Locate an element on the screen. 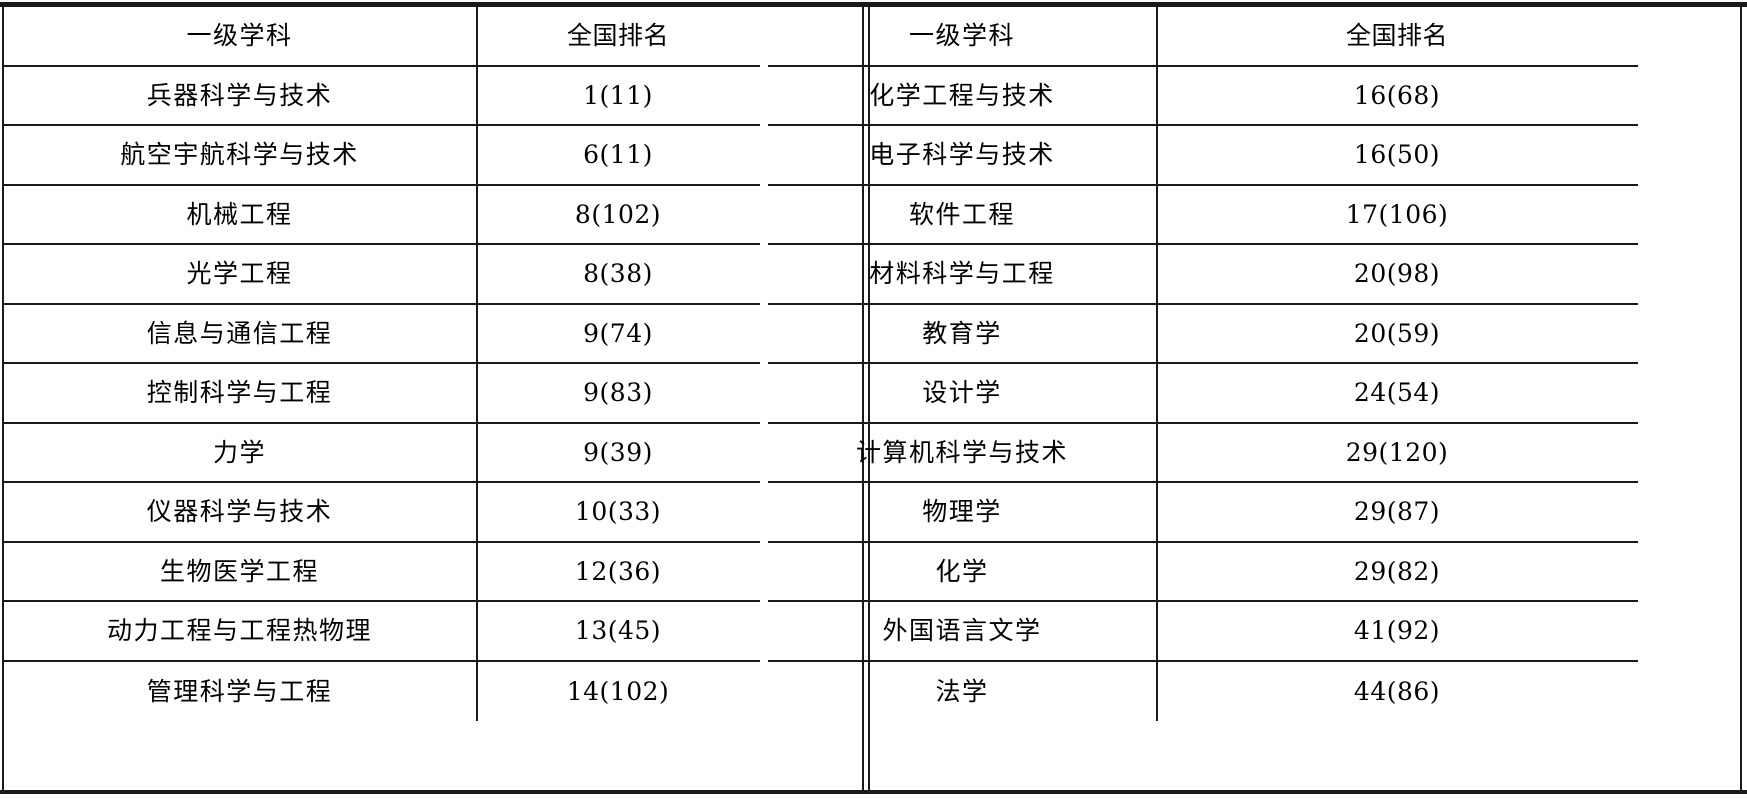  table-row: 动力工程与工程热物理 13(45) is located at coordinates (381, 632).